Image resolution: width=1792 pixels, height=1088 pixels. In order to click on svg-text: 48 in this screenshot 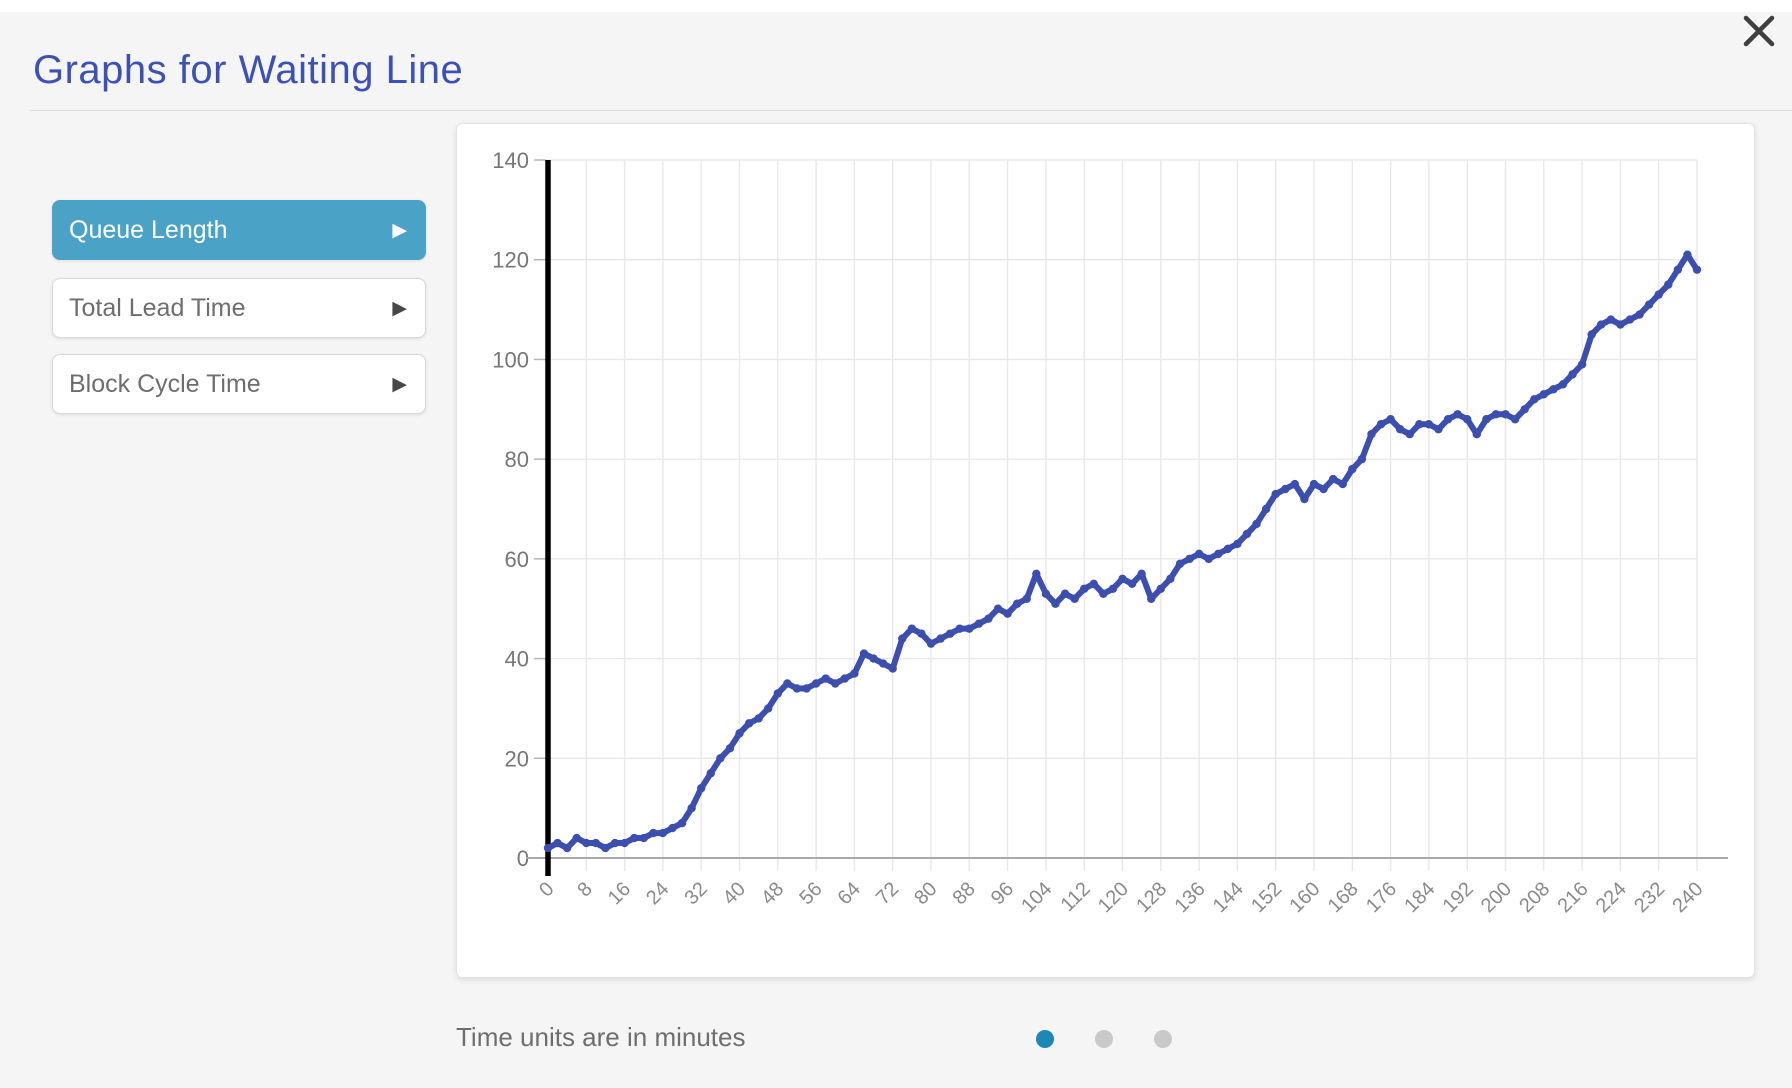, I will do `click(772, 893)`.